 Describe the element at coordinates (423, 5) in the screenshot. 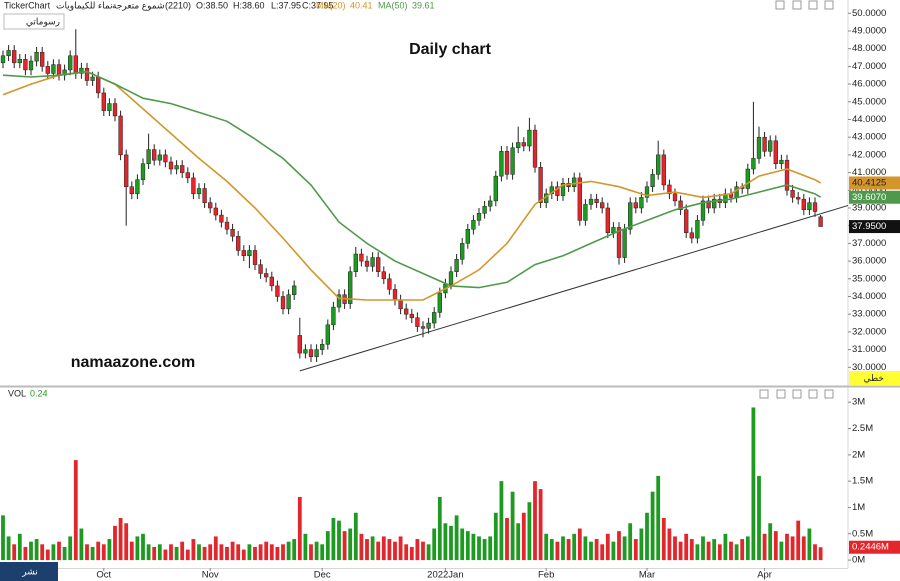

I see `ma-legend-value: 39.61` at that location.